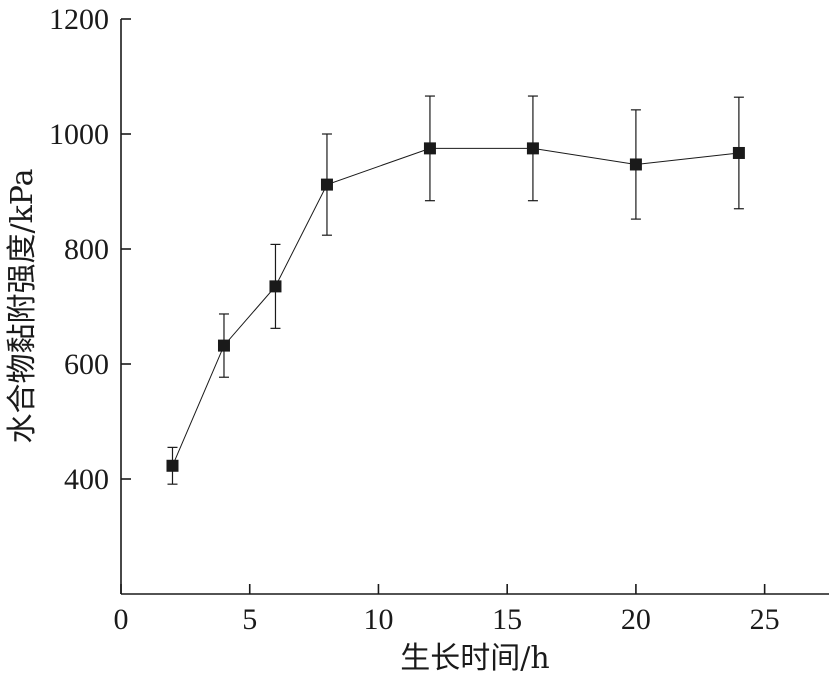 This screenshot has height=675, width=835. What do you see at coordinates (79, 19) in the screenshot?
I see `y-tick-label: 1200` at bounding box center [79, 19].